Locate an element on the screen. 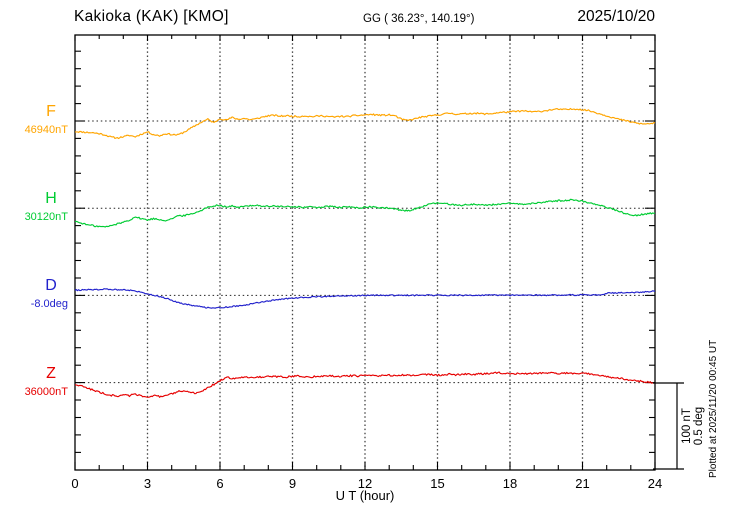  channel-letter-H: H is located at coordinates (51, 199).